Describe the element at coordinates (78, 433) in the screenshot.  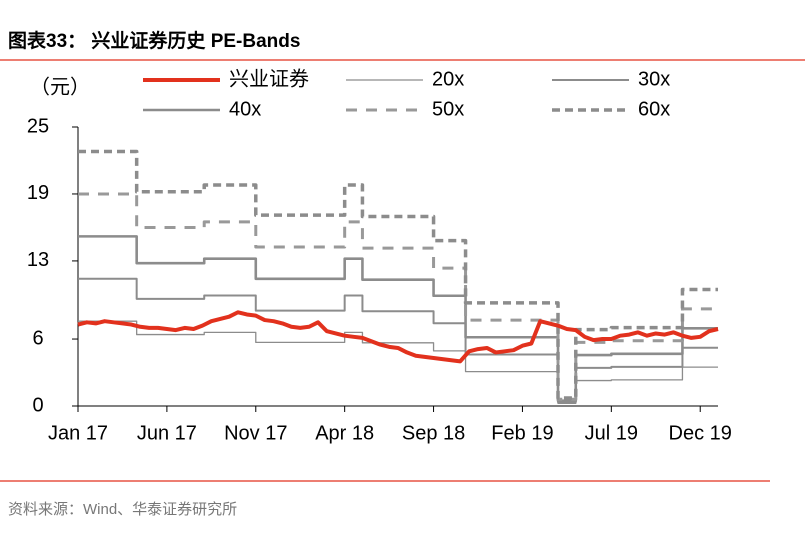
I see `x-tick-label: Jan 17` at that location.